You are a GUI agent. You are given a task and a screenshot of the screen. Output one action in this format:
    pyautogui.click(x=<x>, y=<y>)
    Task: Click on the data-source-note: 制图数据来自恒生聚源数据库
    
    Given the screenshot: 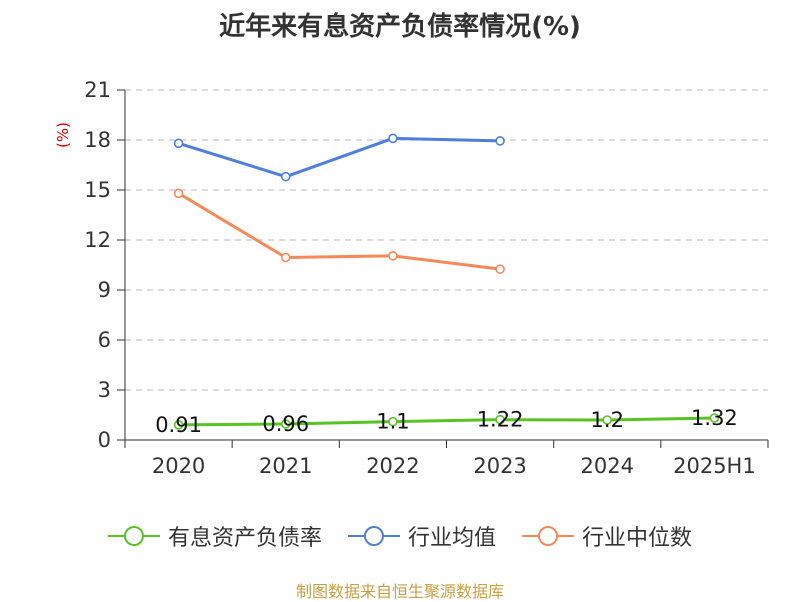 What is the action you would take?
    pyautogui.click(x=399, y=591)
    